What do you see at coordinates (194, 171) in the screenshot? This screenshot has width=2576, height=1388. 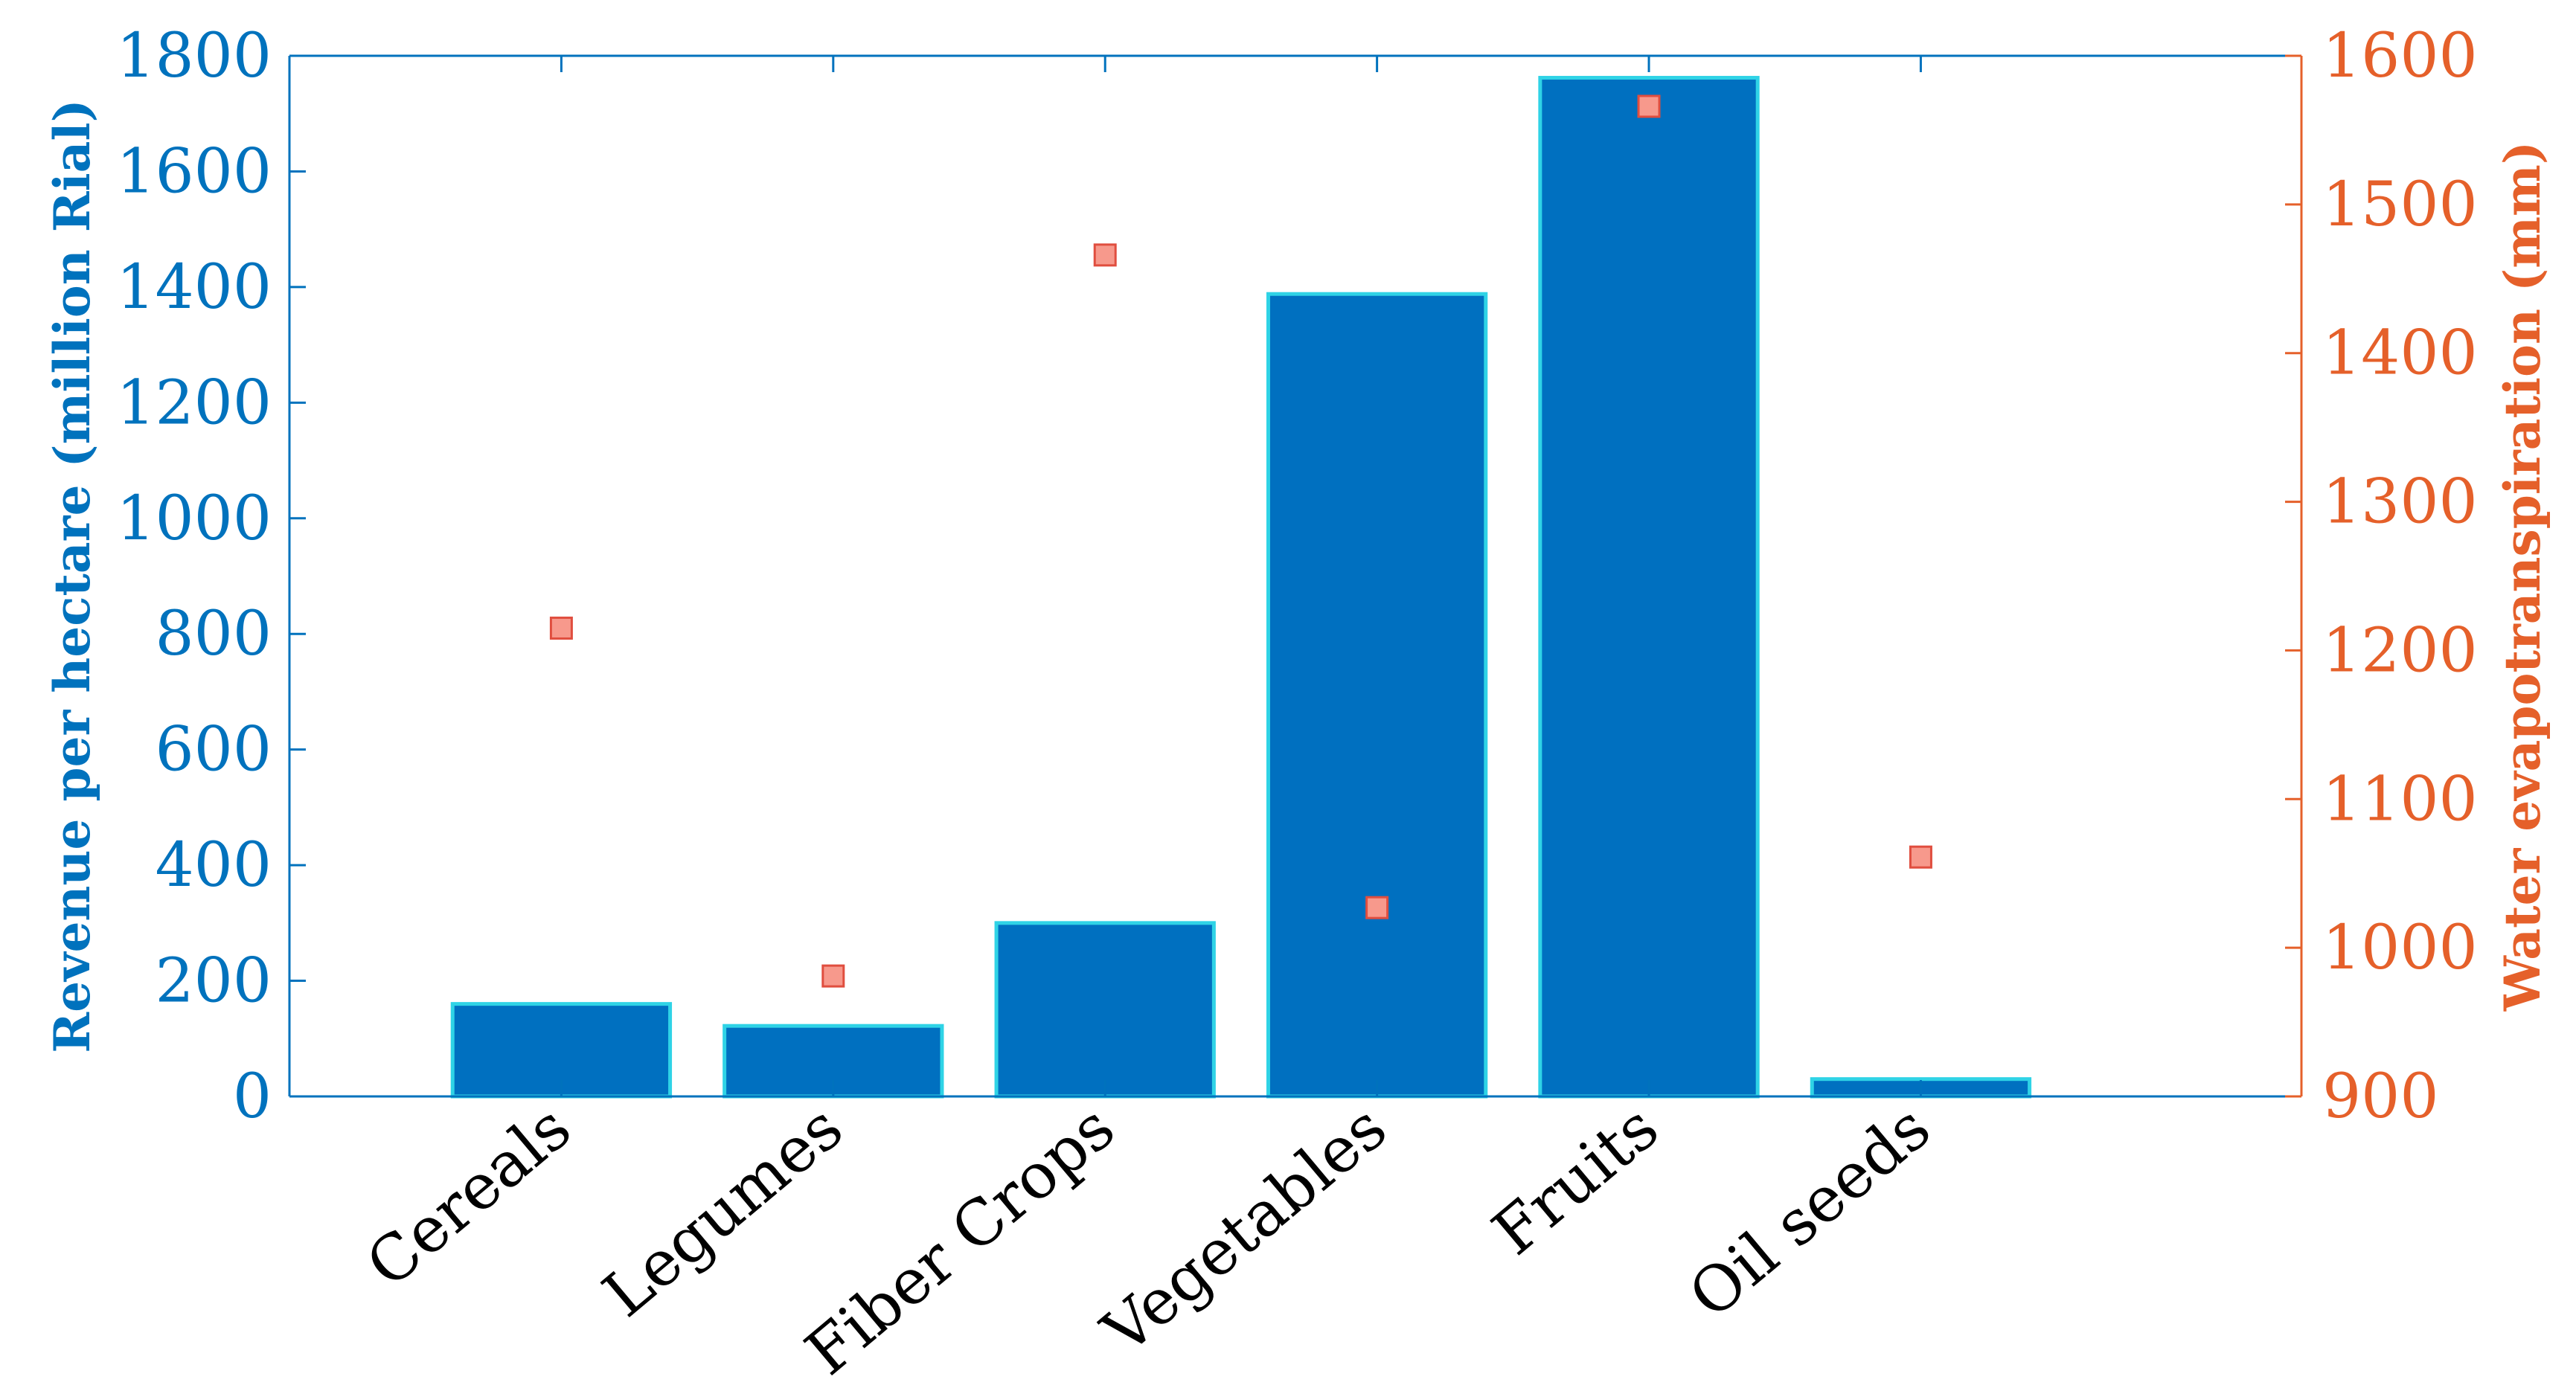 I see `left-tick-label: 1600` at bounding box center [194, 171].